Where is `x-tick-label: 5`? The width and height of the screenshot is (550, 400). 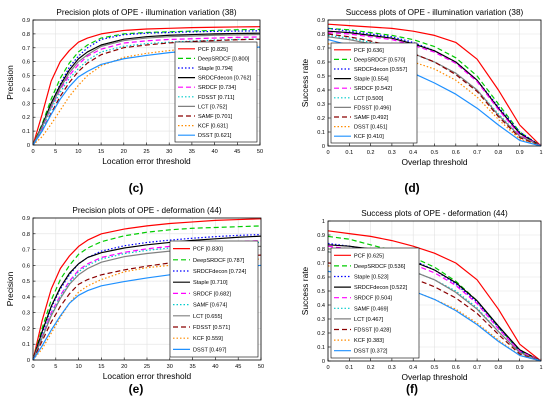
x-tick-label: 5 is located at coordinates (55, 152).